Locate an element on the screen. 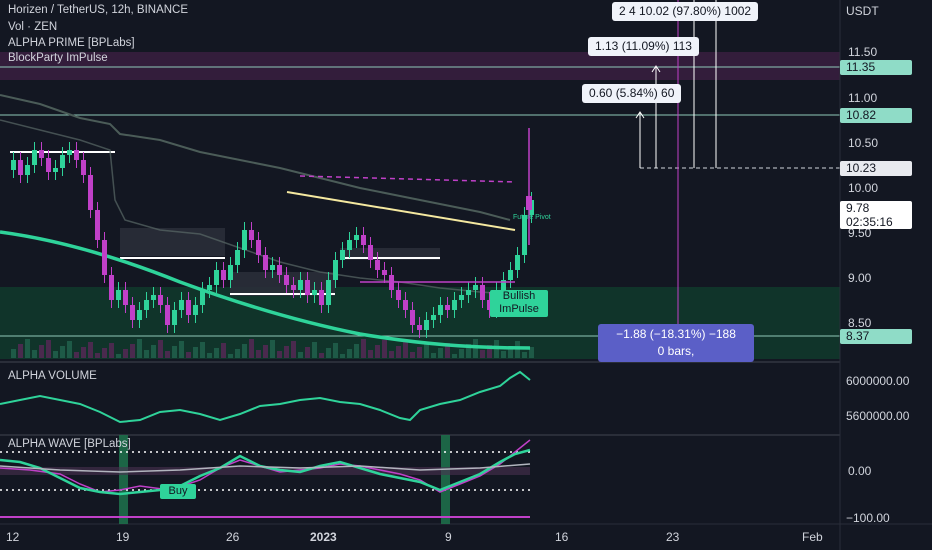 Image resolution: width=932 pixels, height=550 pixels. price-tick: 9.00 is located at coordinates (860, 278).